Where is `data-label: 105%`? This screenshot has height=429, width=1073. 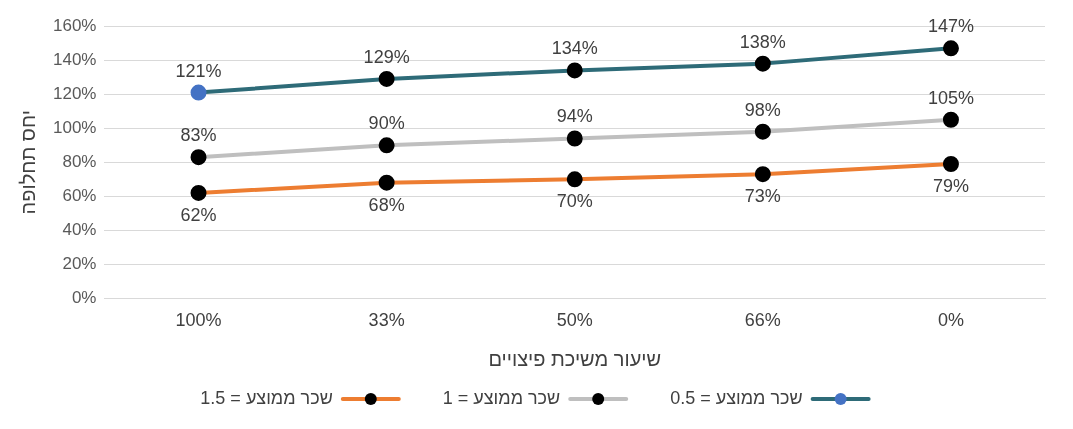 data-label: 105% is located at coordinates (950, 97).